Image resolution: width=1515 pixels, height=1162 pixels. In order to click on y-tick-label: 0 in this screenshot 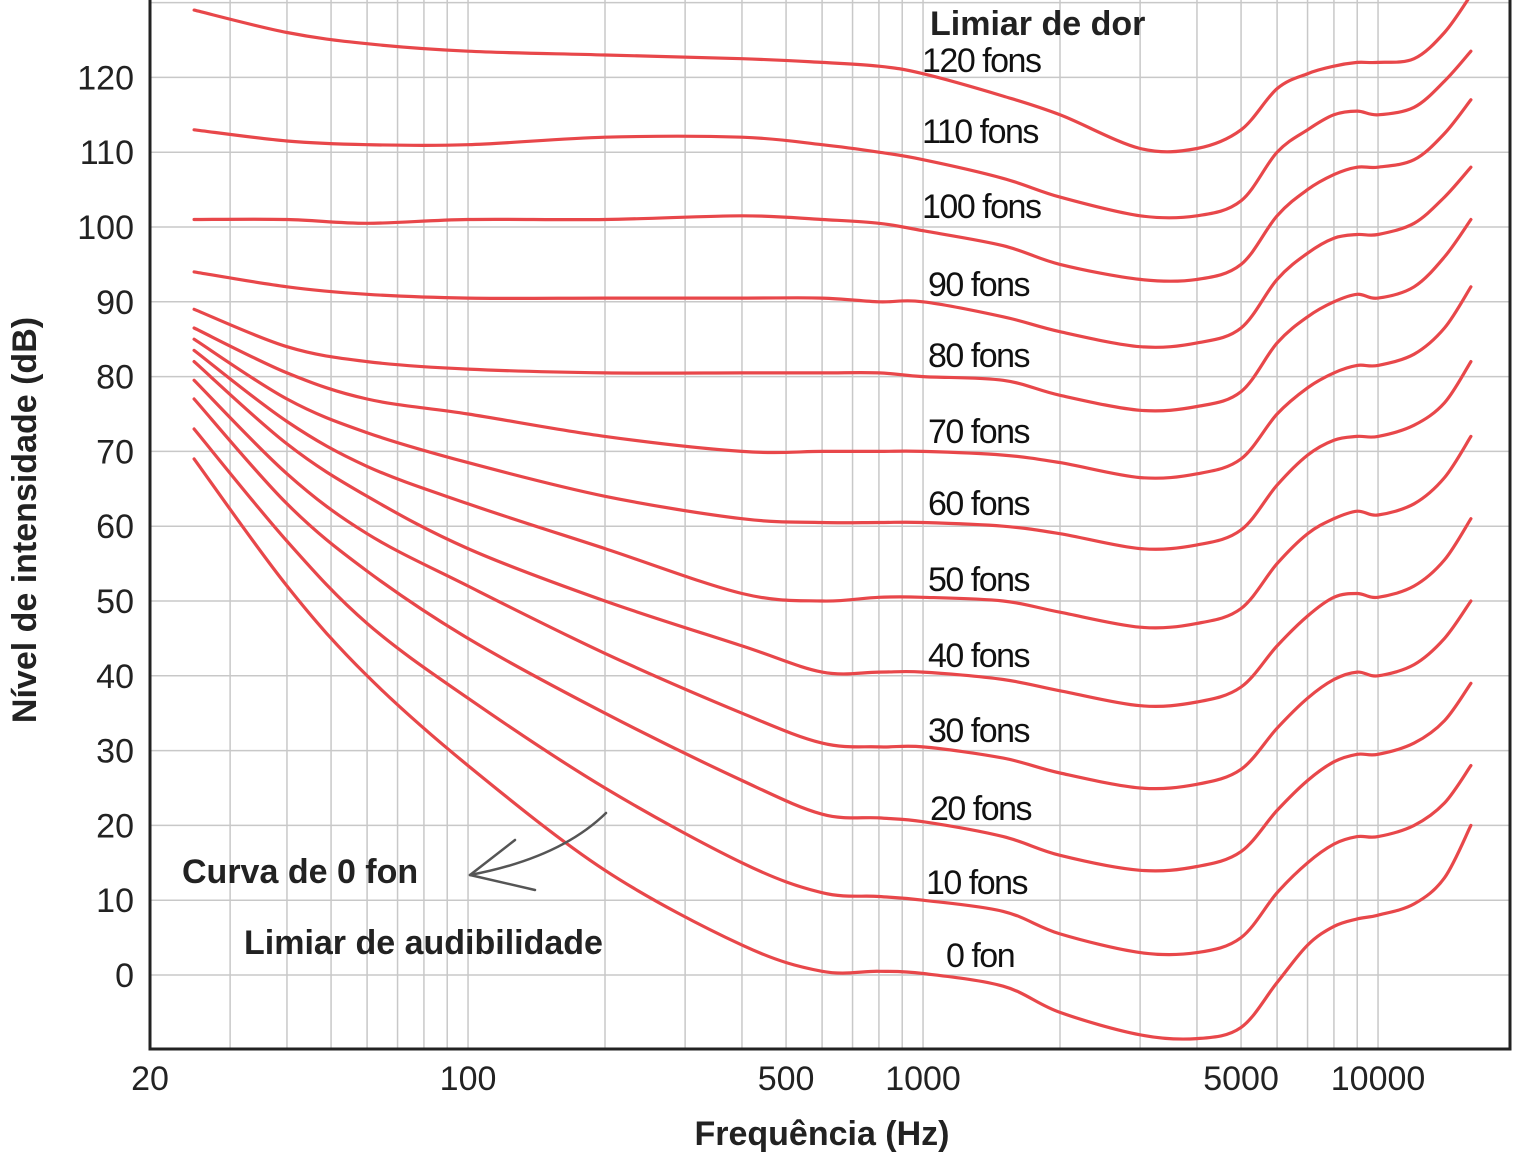, I will do `click(124, 976)`.